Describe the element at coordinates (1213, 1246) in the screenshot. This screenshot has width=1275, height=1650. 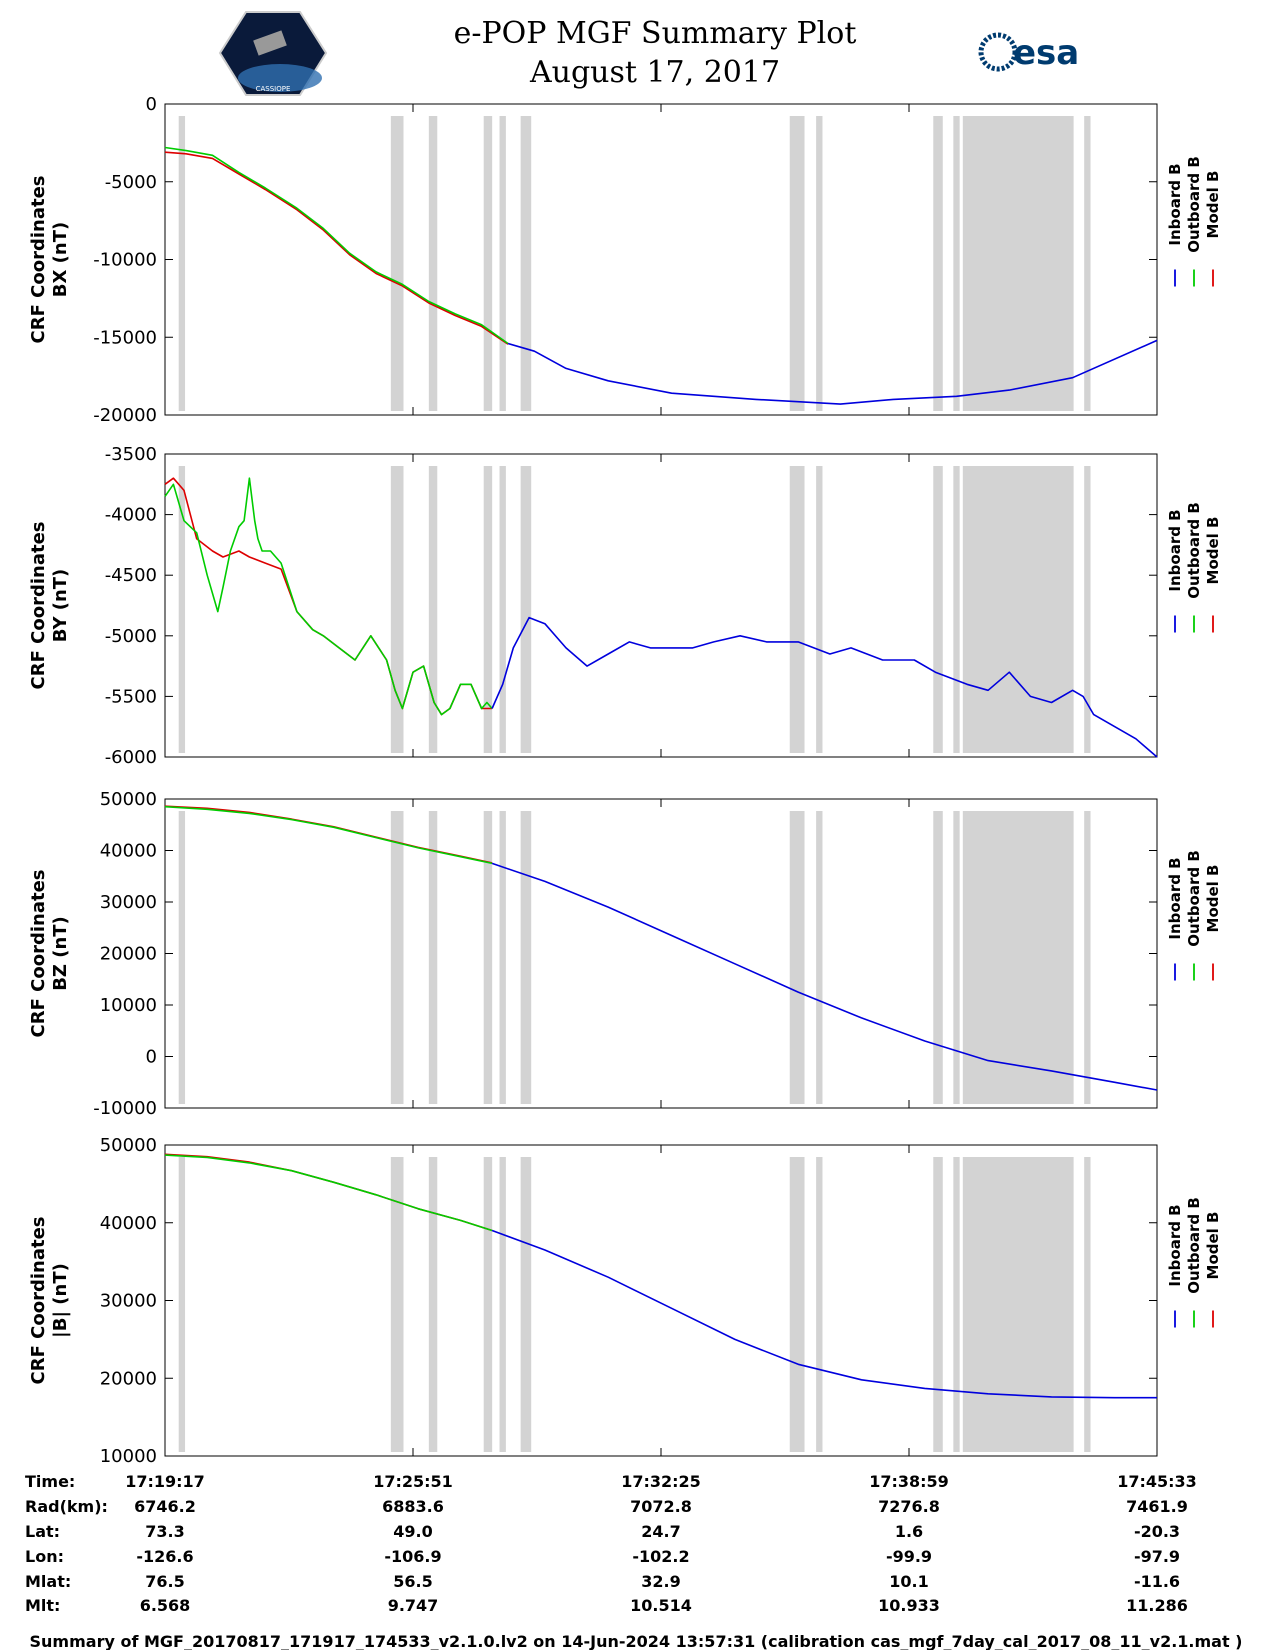
I see `legend-entry-3: Model B` at that location.